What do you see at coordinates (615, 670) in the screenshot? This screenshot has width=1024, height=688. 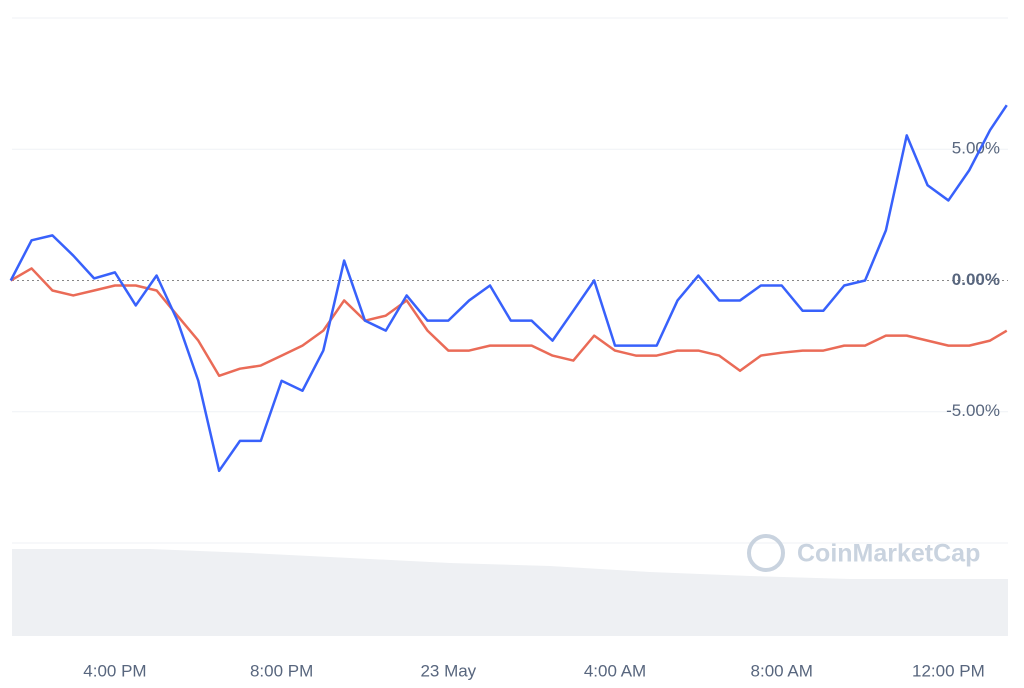 I see `x-tick-label: 4:00 AM` at bounding box center [615, 670].